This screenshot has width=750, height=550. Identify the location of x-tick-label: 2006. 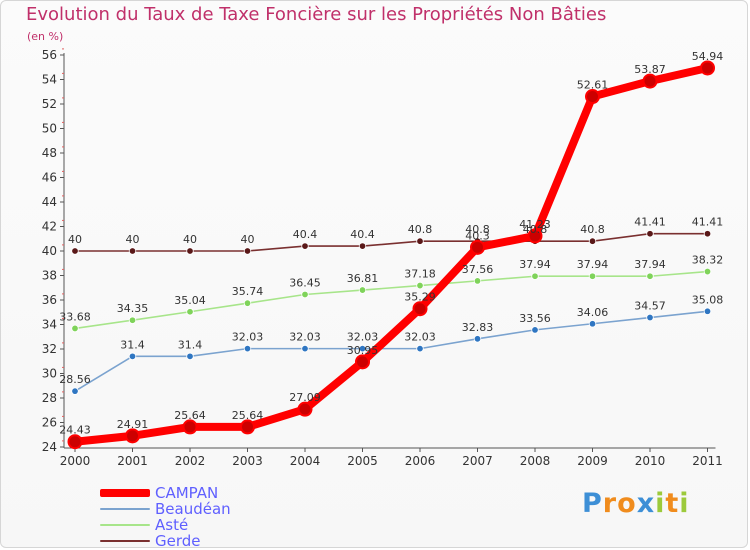
(420, 461).